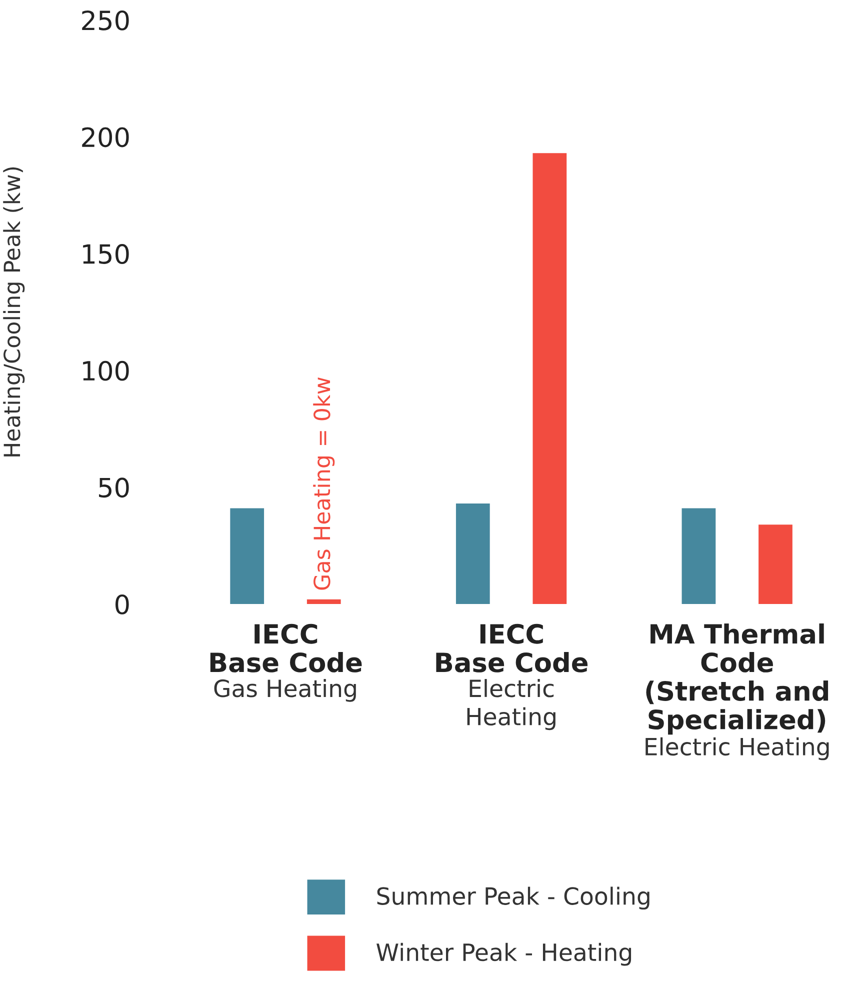  What do you see at coordinates (105, 20) in the screenshot?
I see `y-tick-label: 250` at bounding box center [105, 20].